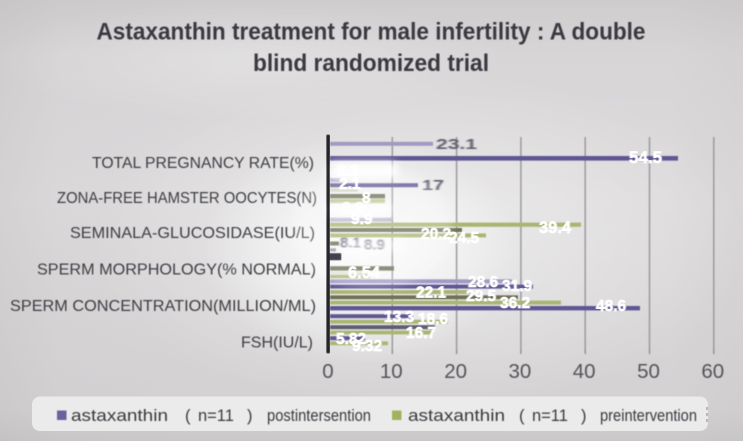  What do you see at coordinates (187, 198) in the screenshot?
I see `svg-text: ZONA-FREE HAMSTER OOCYTES(N)` at bounding box center [187, 198].